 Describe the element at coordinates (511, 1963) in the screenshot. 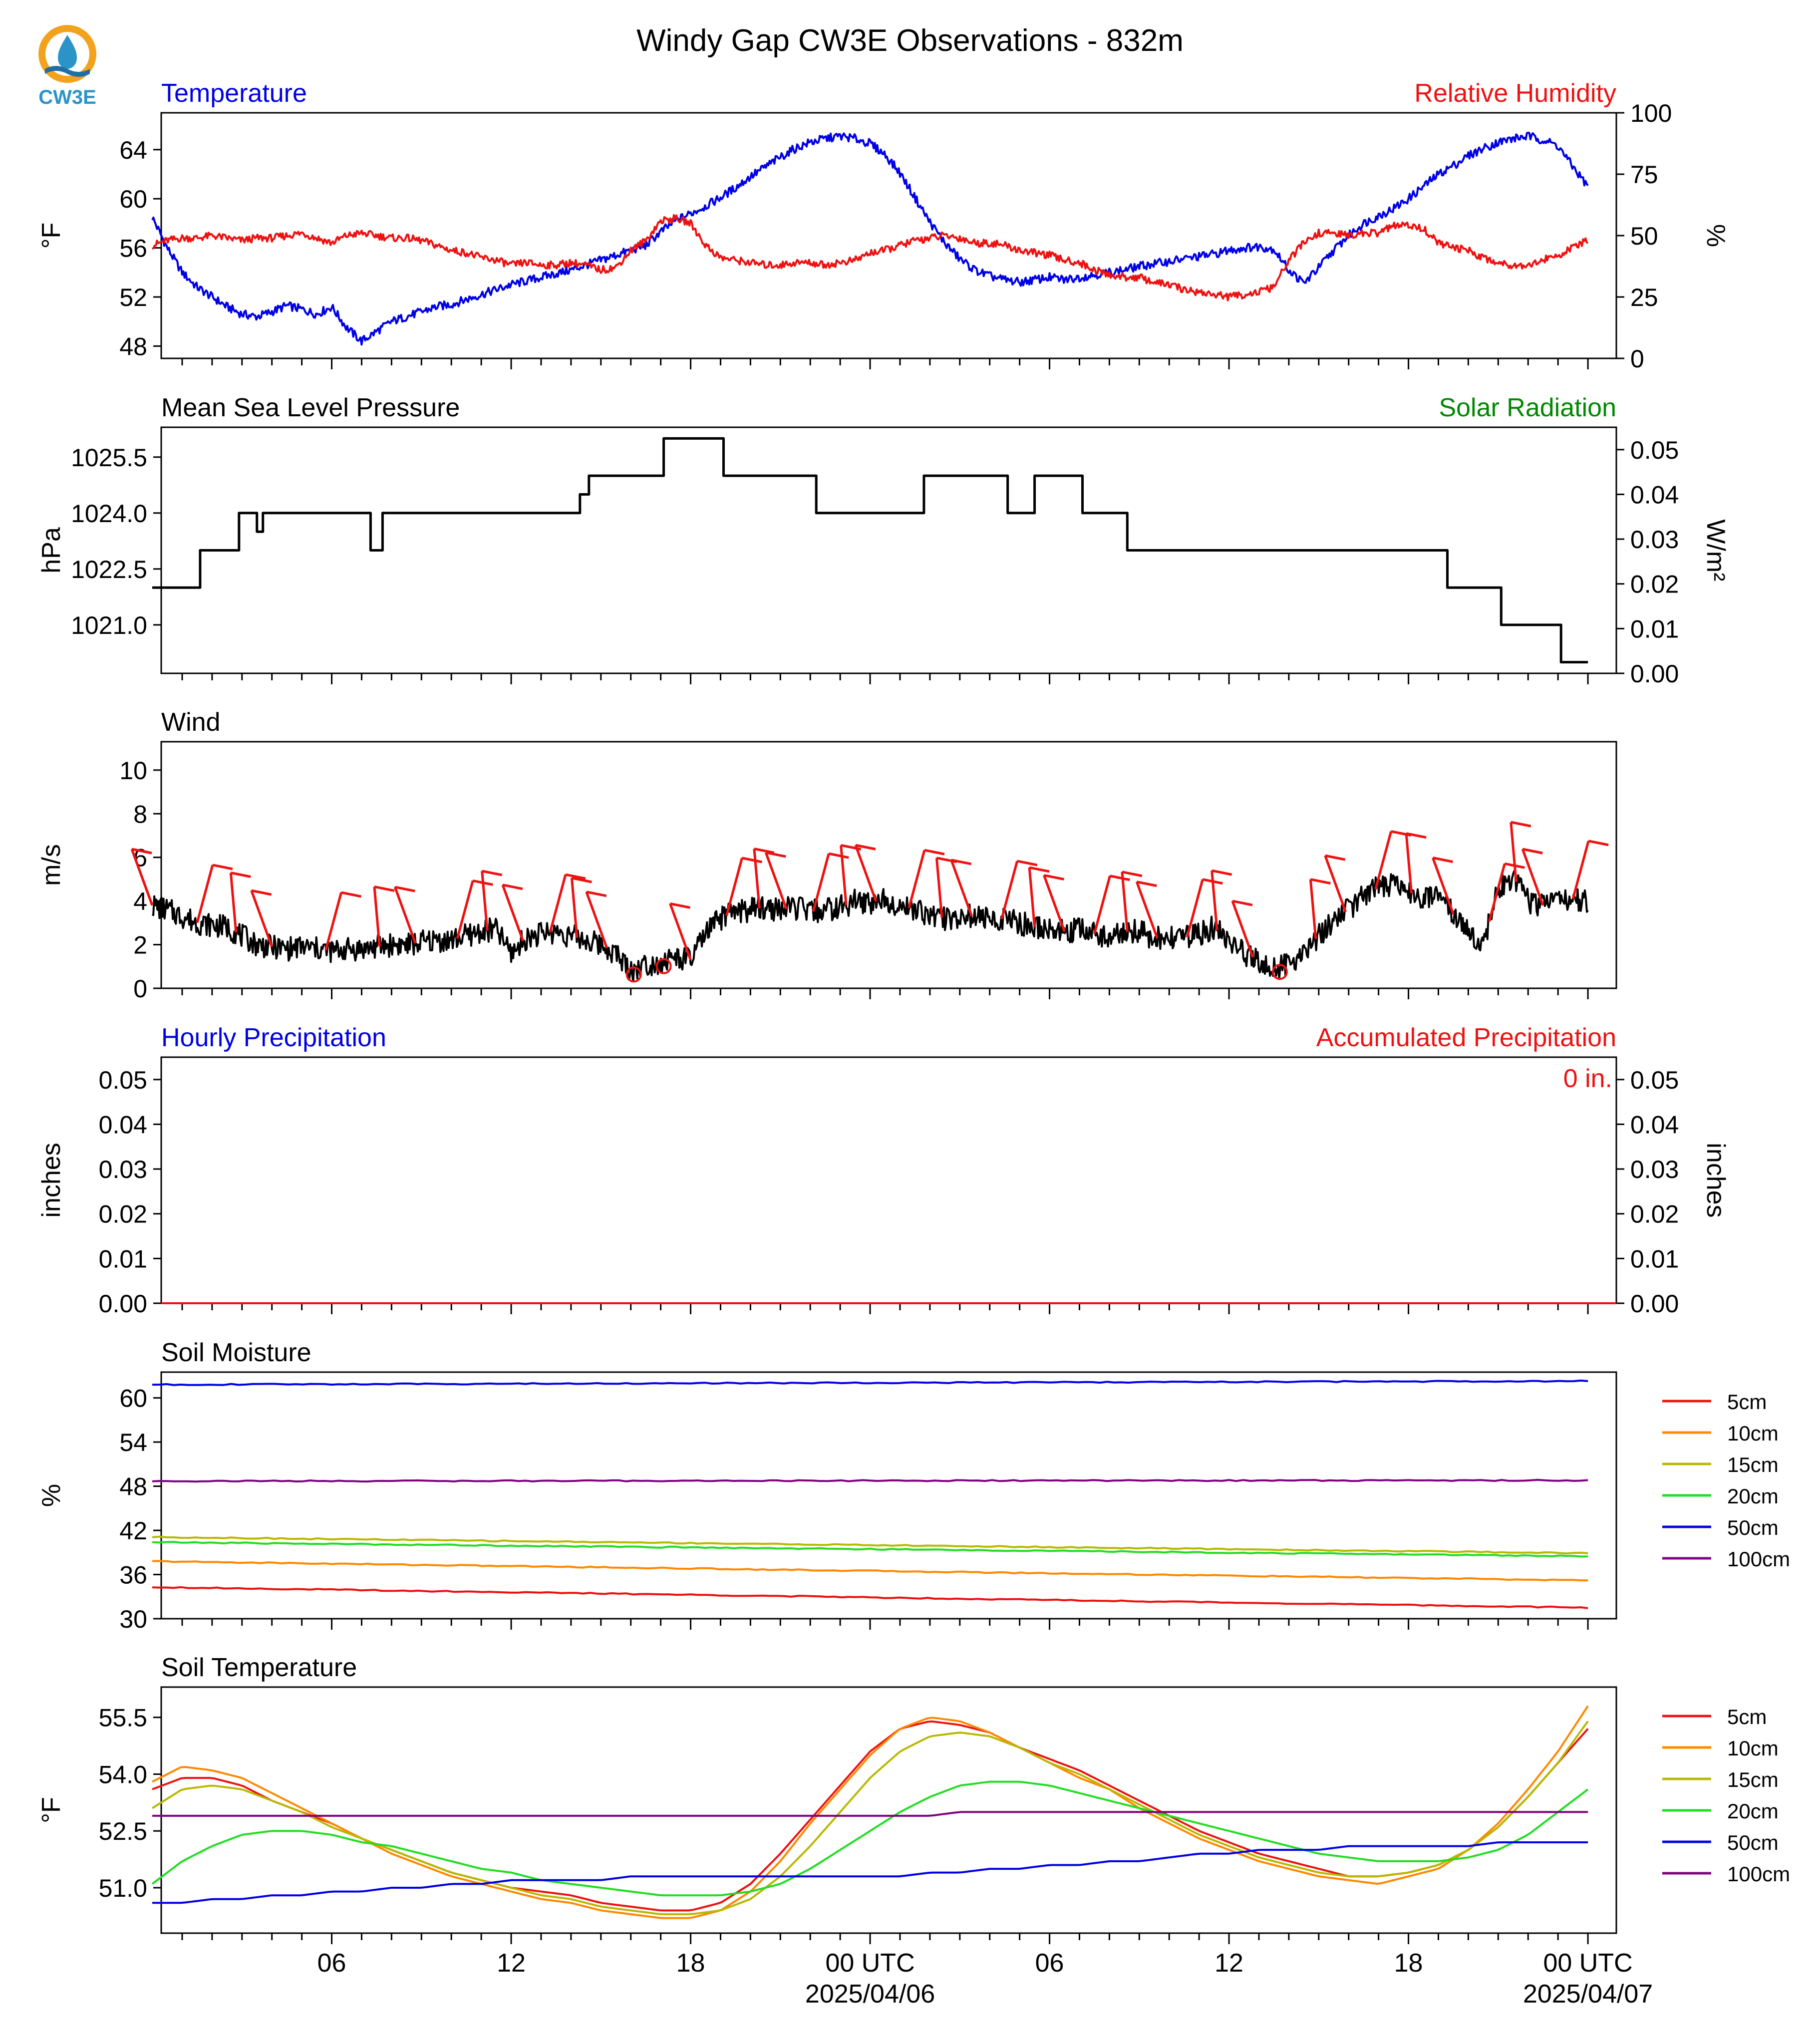

I see `x-tick-label-12: 12` at that location.